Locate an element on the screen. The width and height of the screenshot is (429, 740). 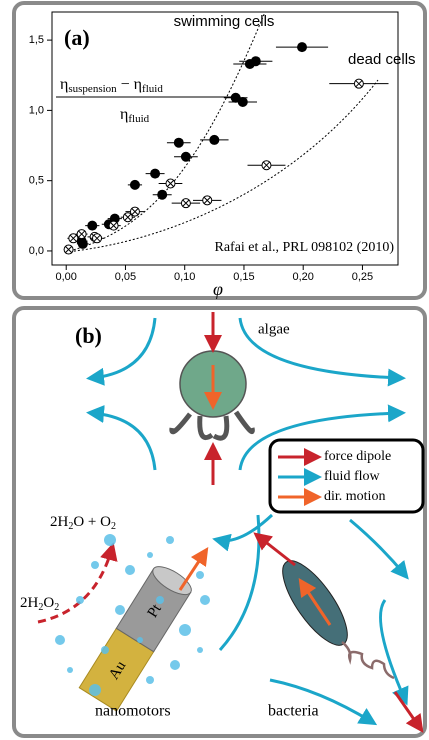
flagella is located at coordinates (212, 425).